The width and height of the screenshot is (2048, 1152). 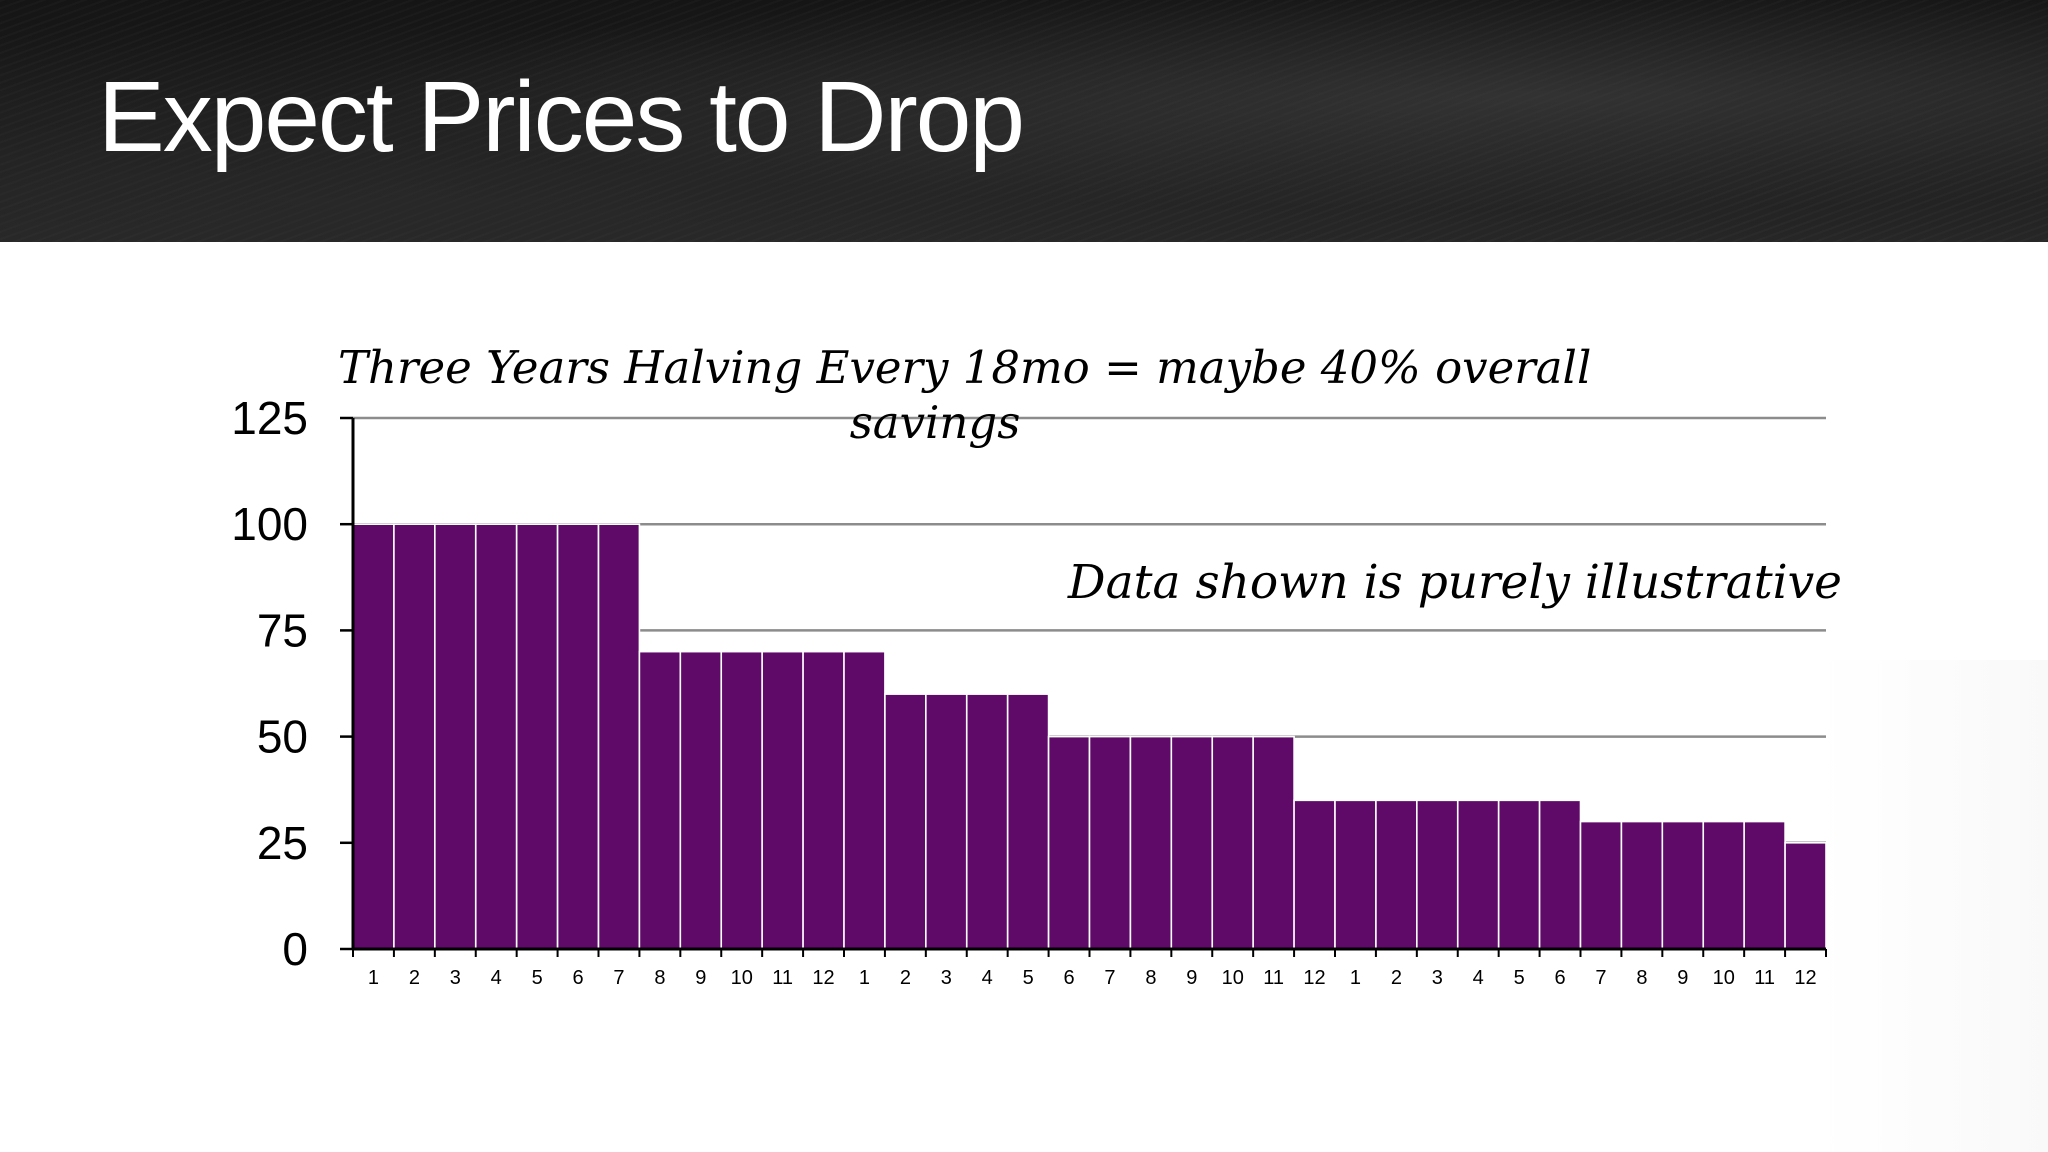 What do you see at coordinates (561, 117) in the screenshot?
I see `slide-title: Expect Prices to Drop` at bounding box center [561, 117].